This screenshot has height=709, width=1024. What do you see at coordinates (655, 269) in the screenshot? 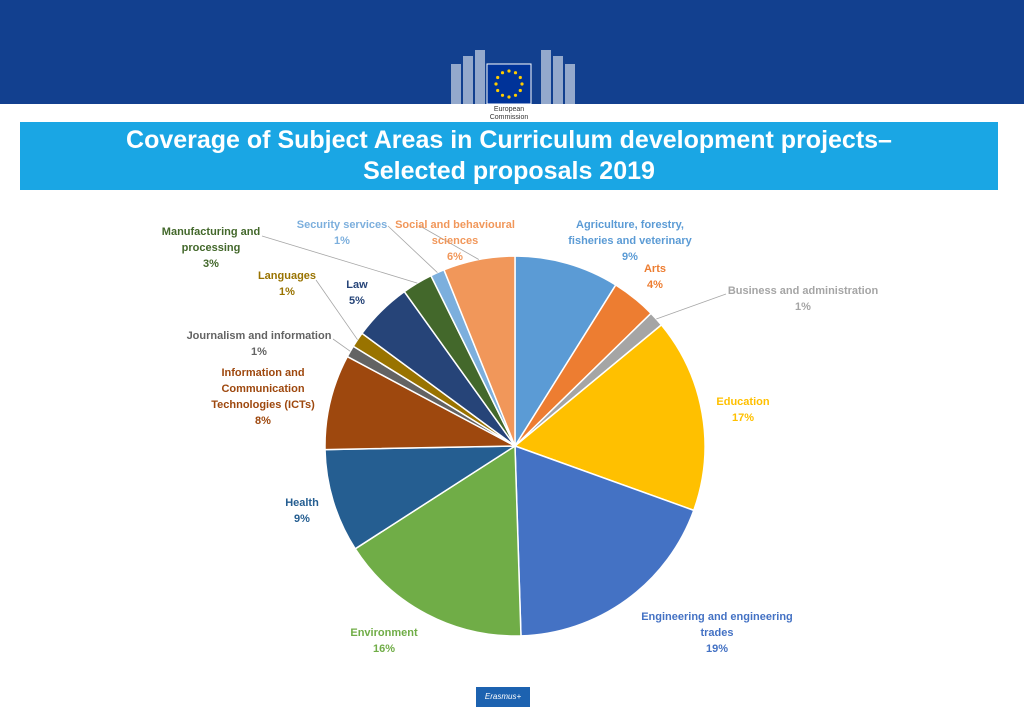
I see `slice-category-label: Arts` at bounding box center [655, 269].